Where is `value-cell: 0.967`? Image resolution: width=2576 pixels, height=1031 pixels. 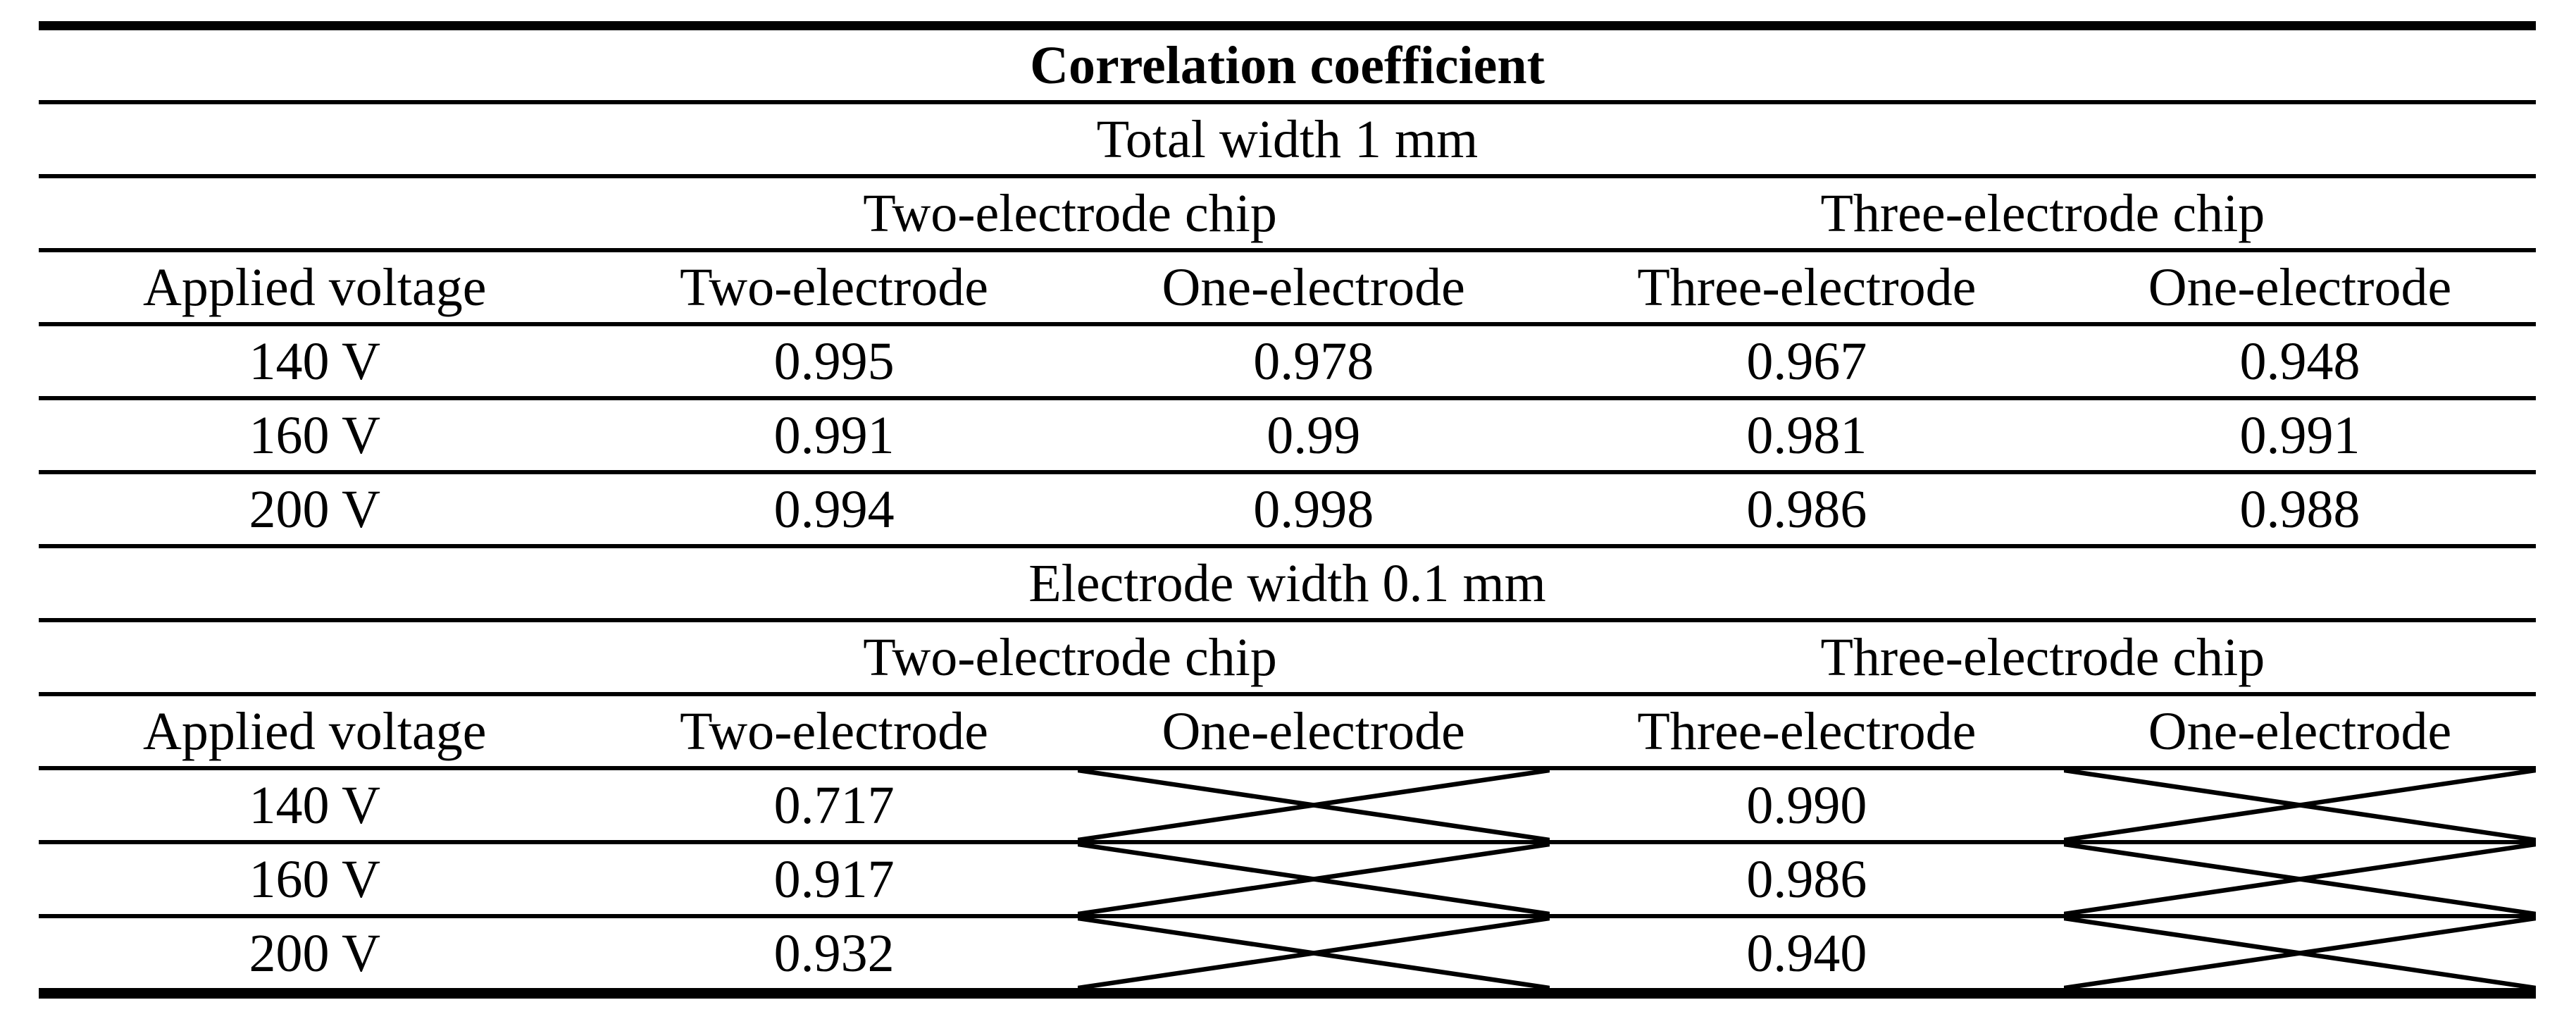
value-cell: 0.967 is located at coordinates (1806, 361).